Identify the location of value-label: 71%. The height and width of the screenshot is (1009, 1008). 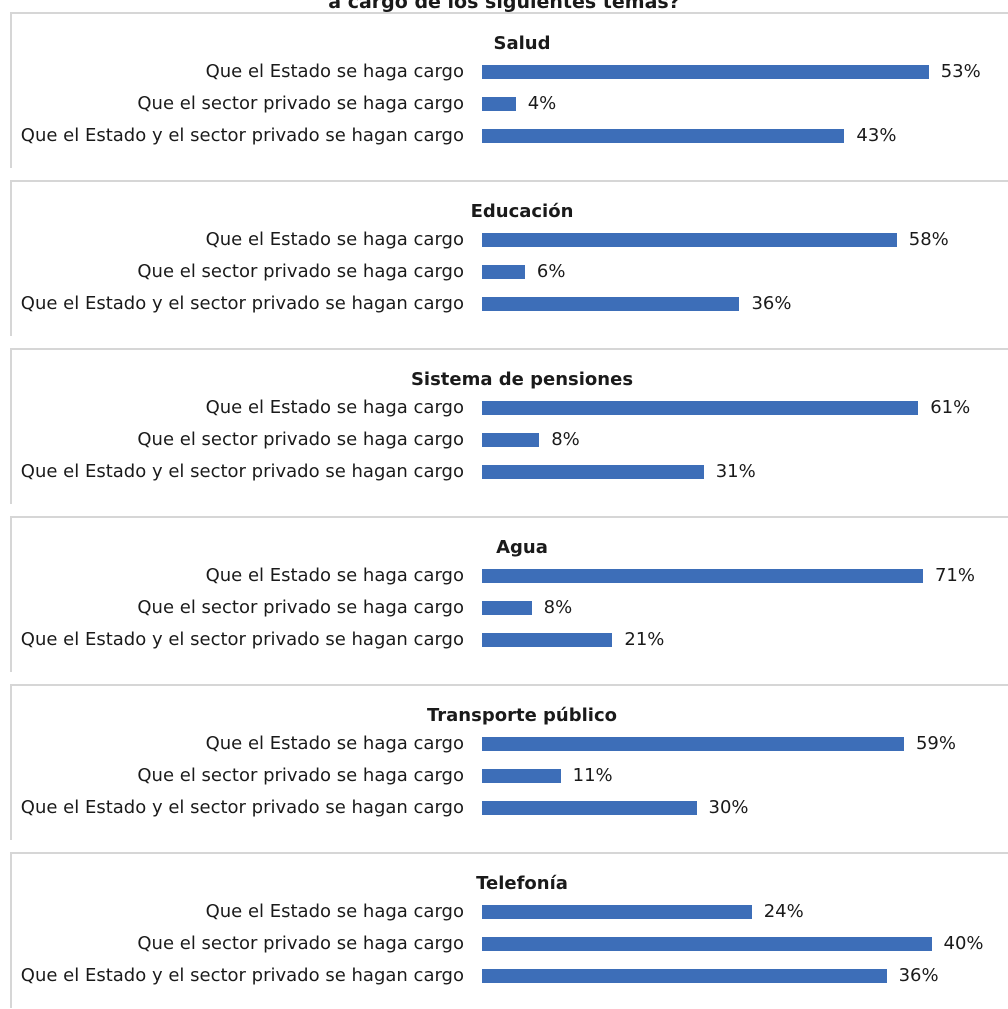
(954, 575).